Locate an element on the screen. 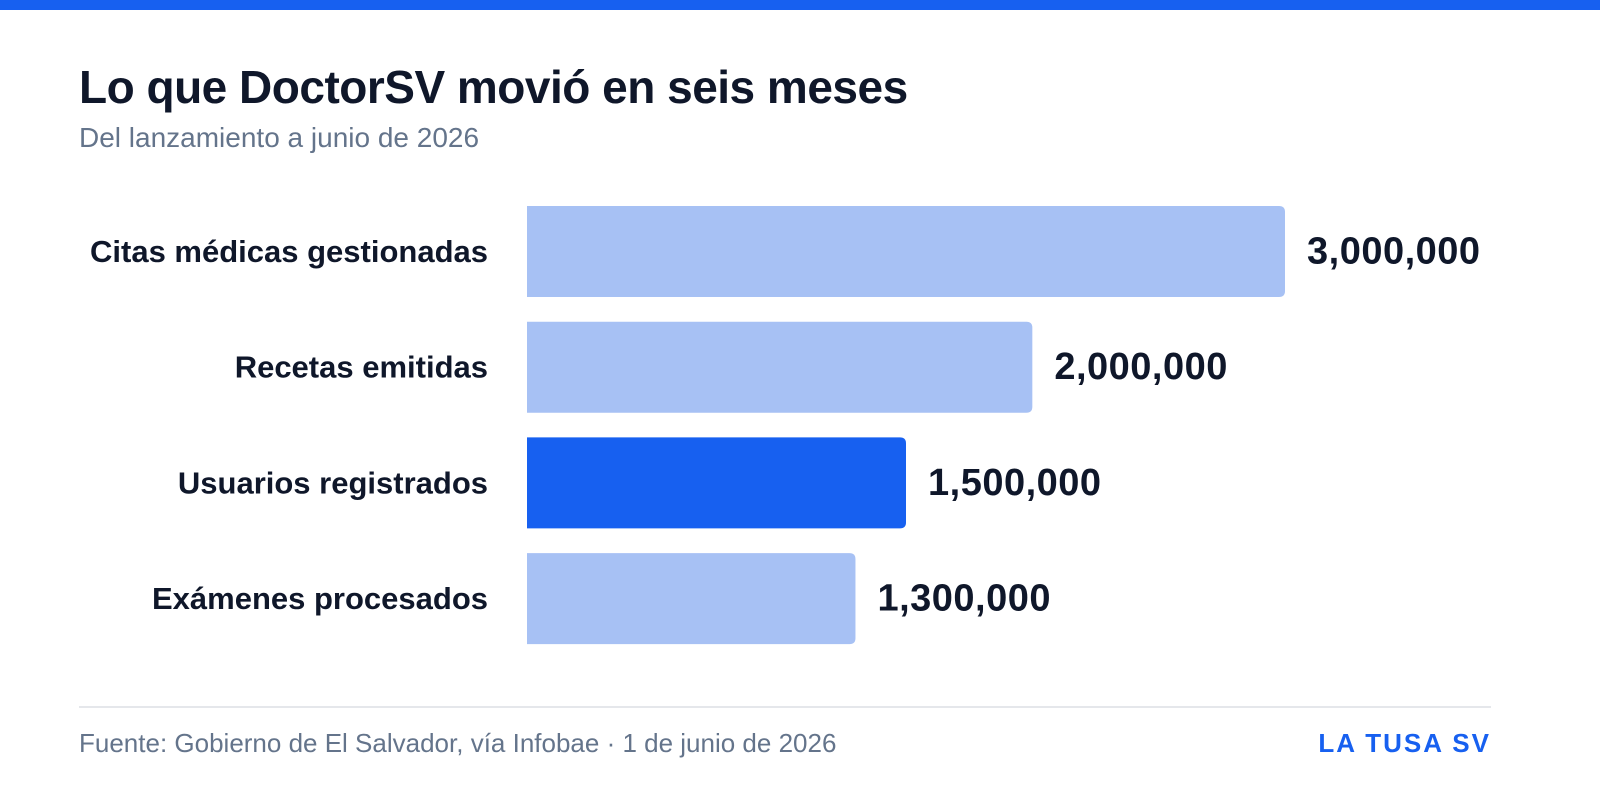  value-label-2: 1,500,000 is located at coordinates (1015, 483).